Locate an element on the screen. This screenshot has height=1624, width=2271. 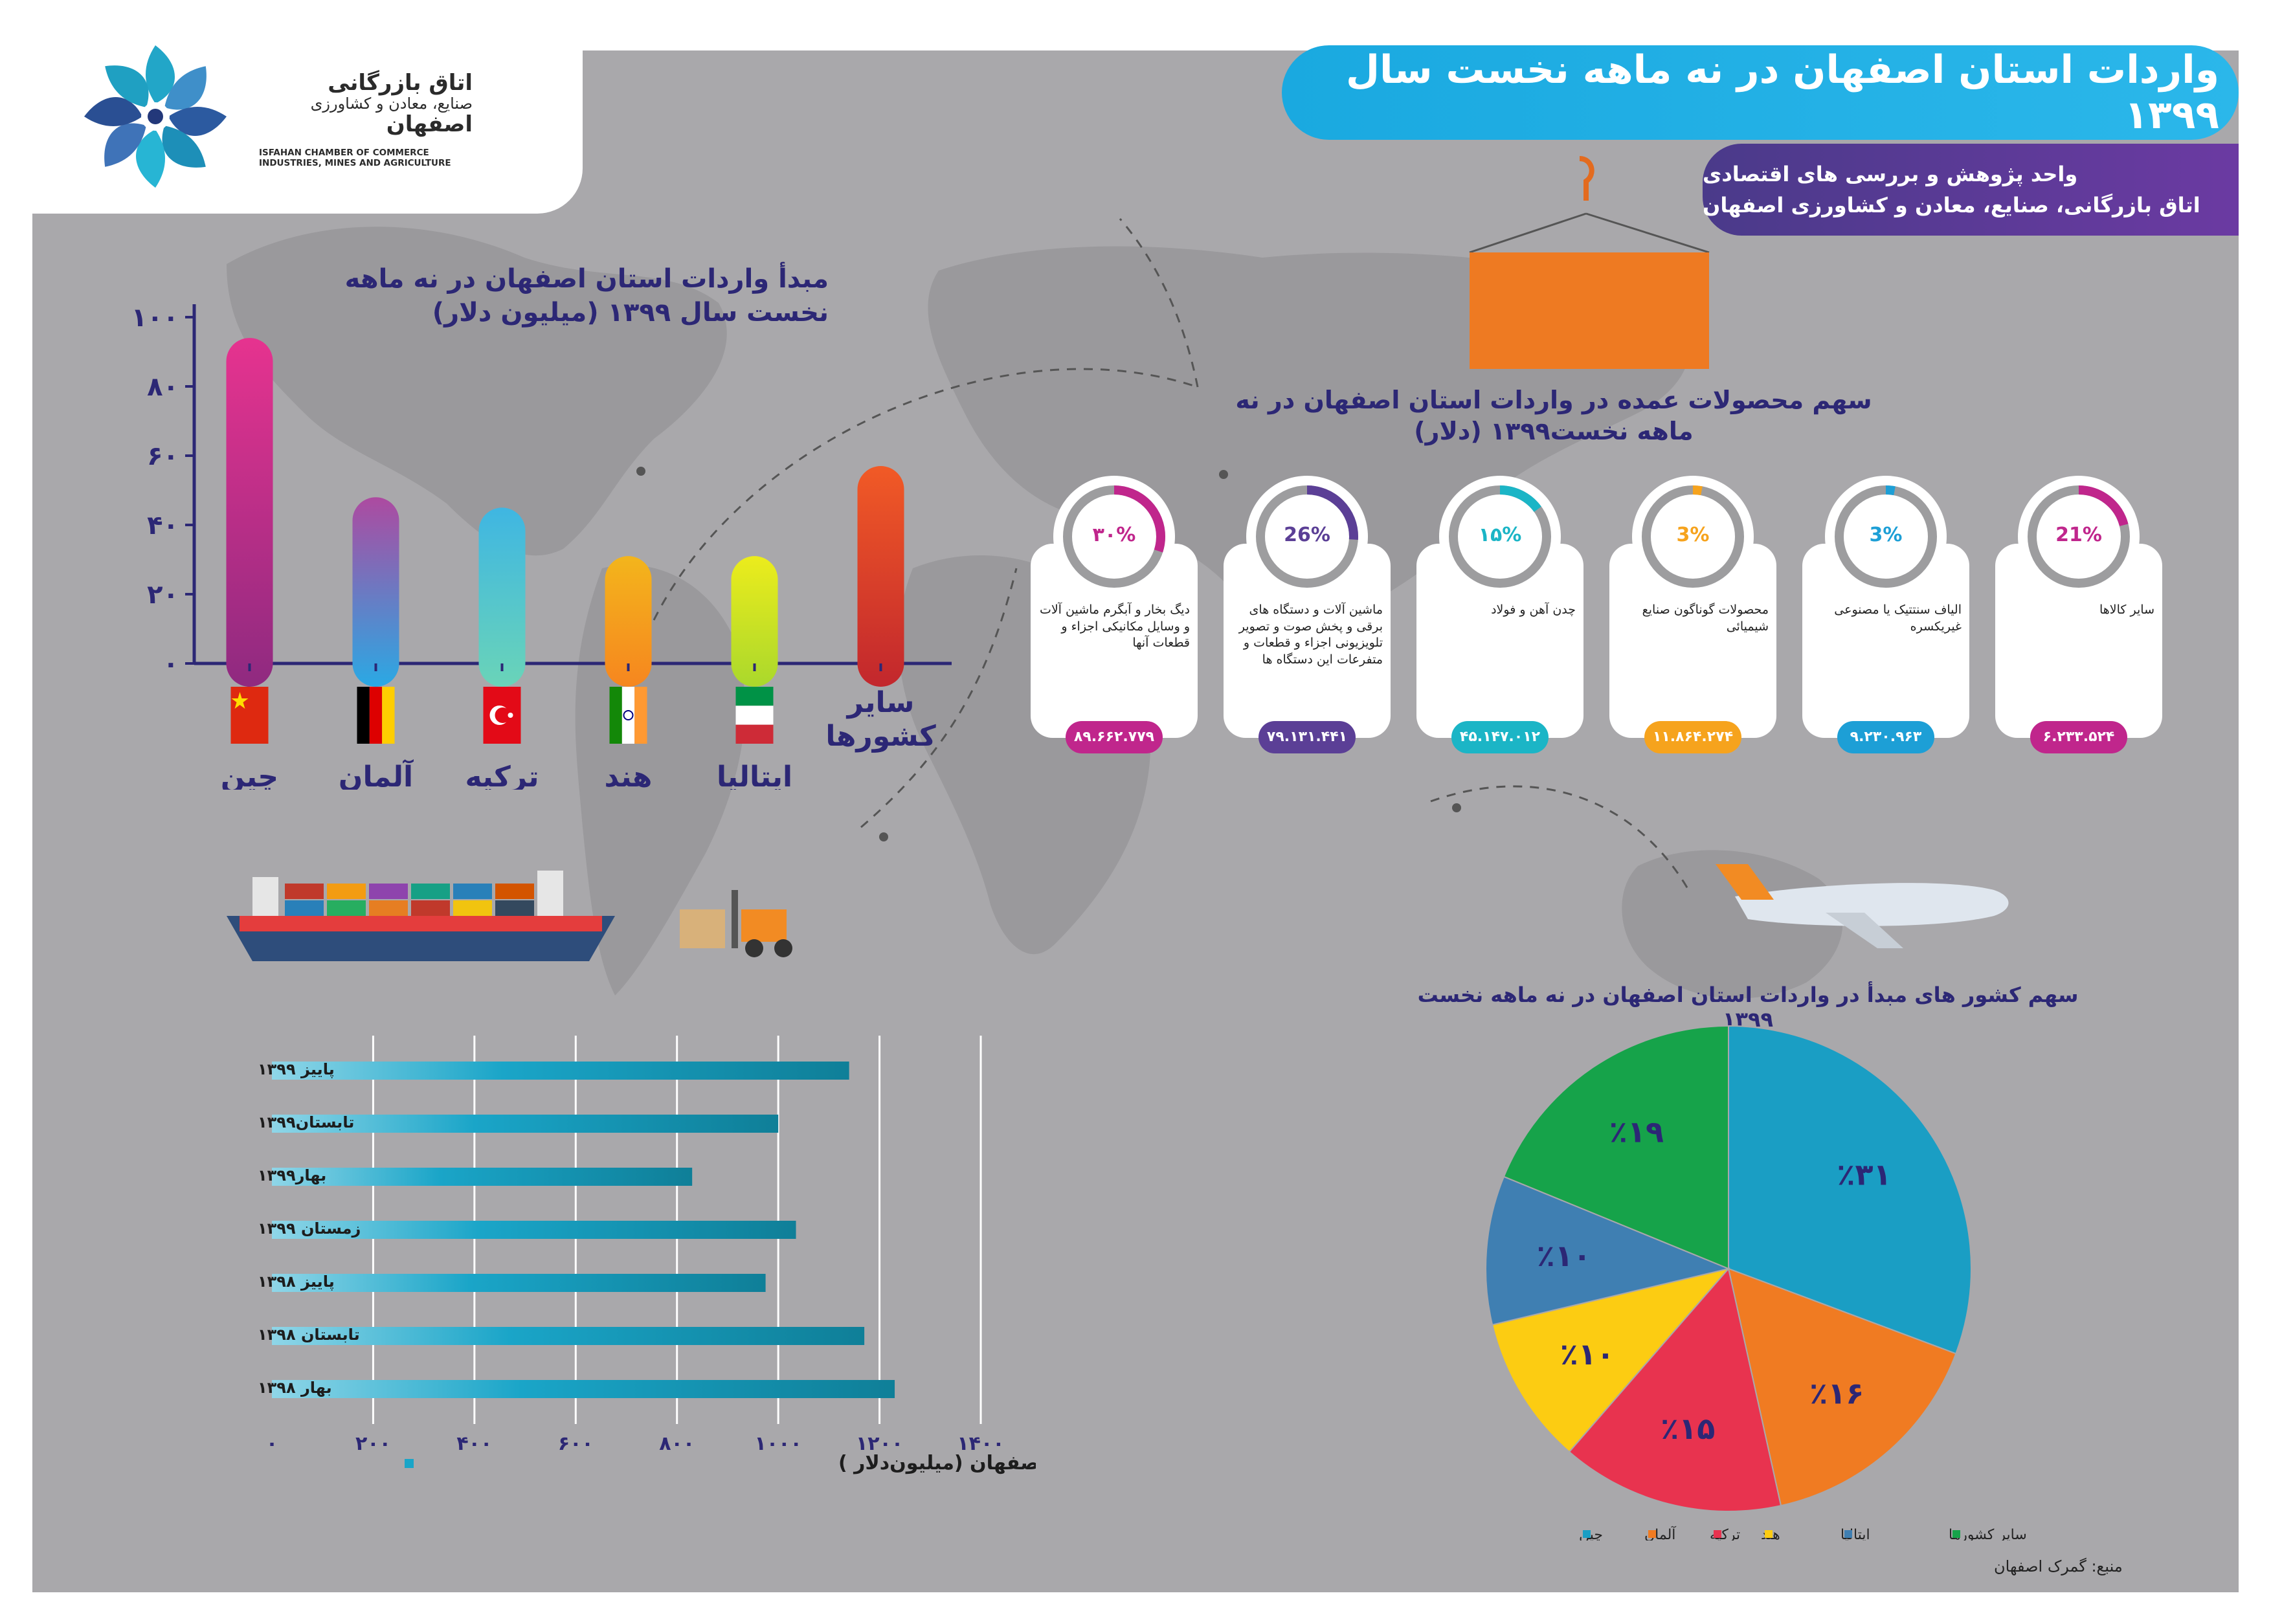
pie-legend-item-0: سایر کشورها is located at coordinates (1988, 1534).